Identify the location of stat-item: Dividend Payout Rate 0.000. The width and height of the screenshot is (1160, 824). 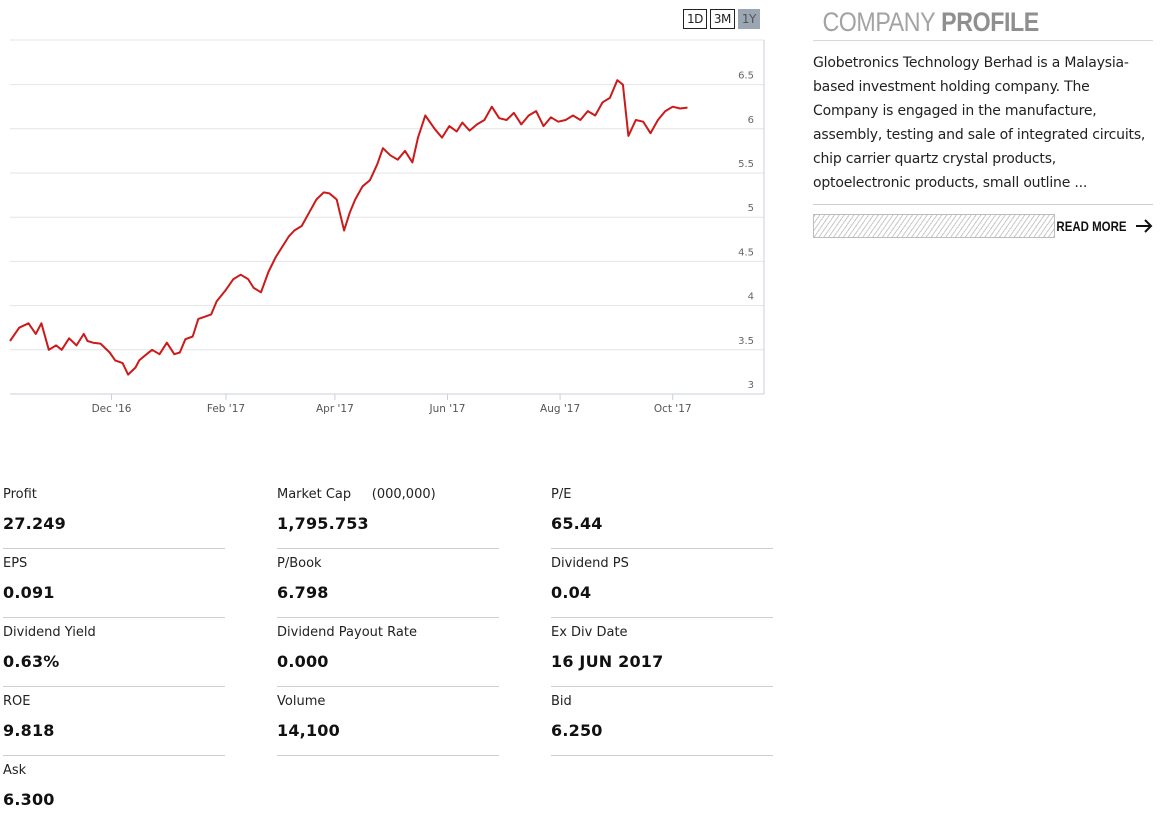
(388, 652).